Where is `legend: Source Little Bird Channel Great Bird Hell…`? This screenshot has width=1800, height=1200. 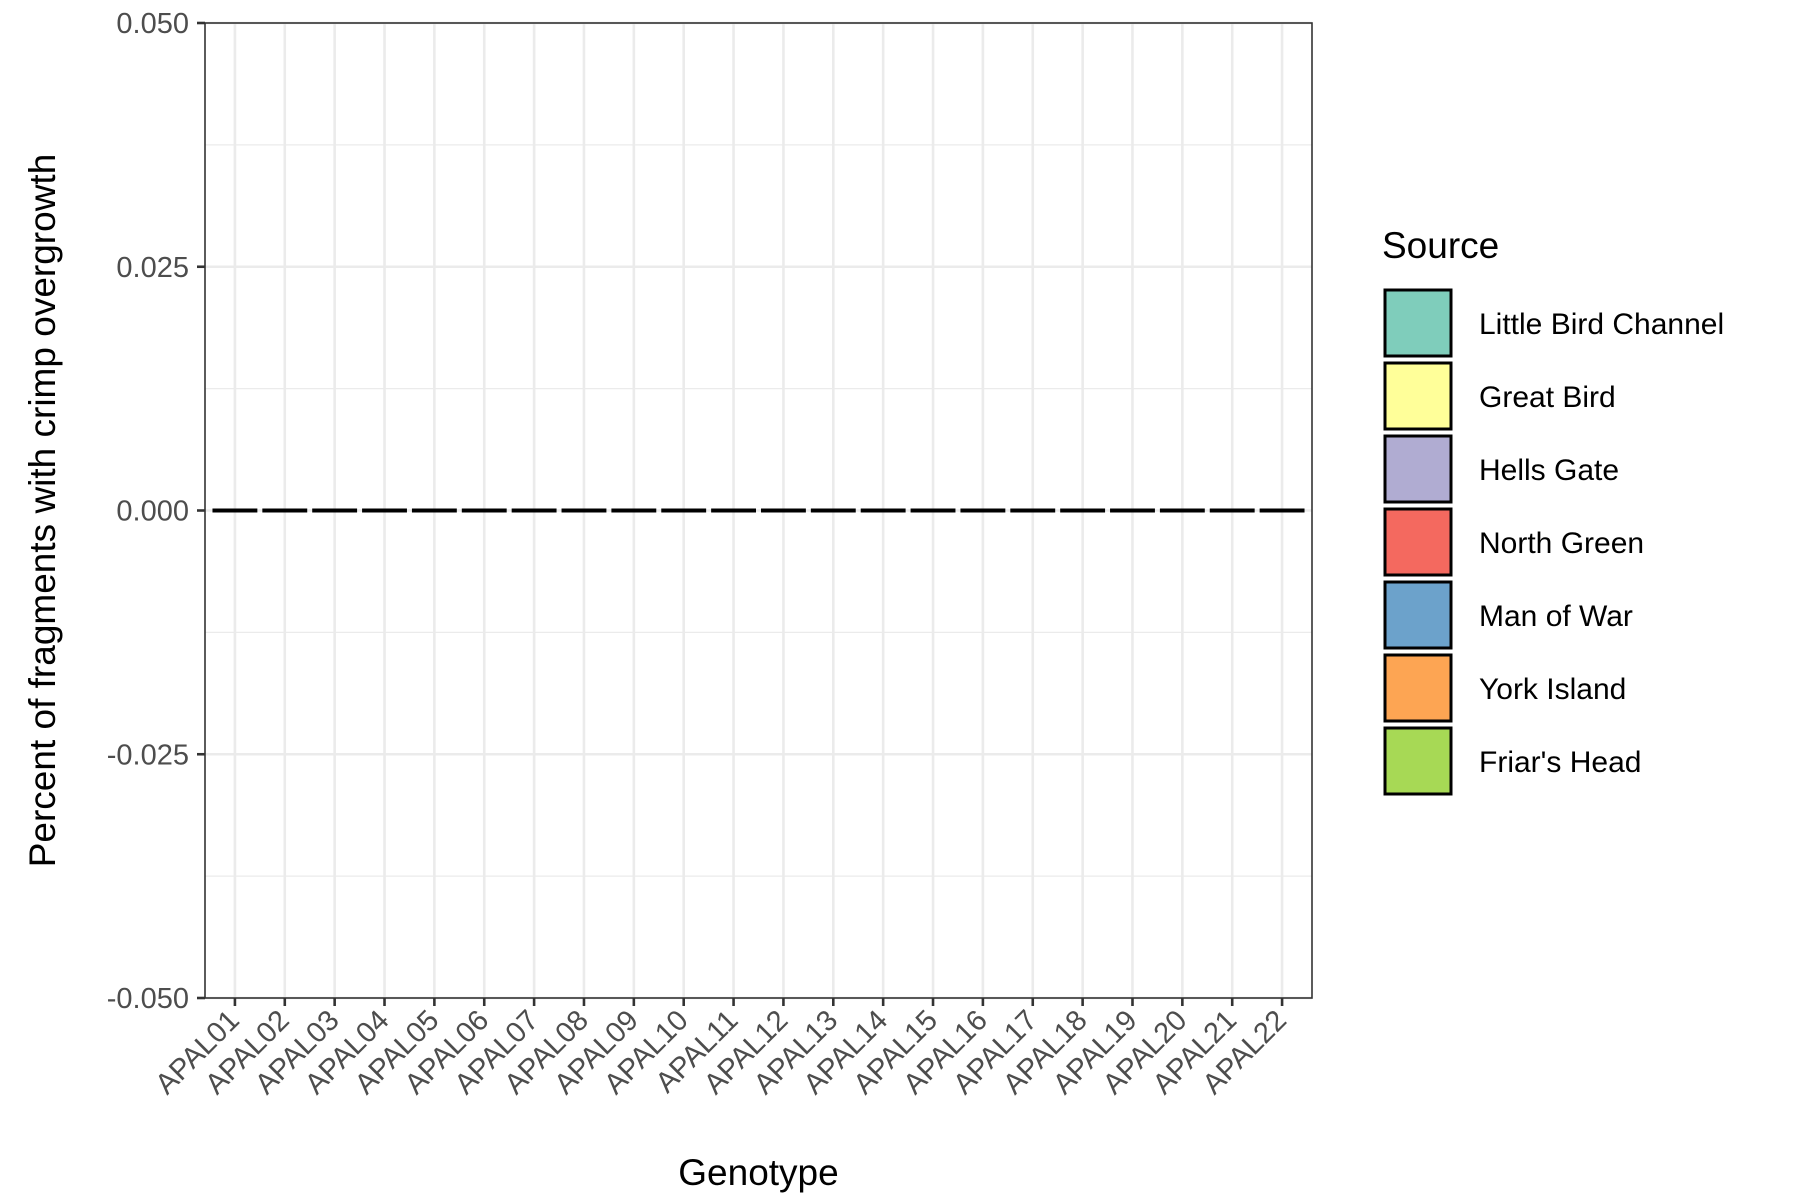 legend: Source Little Bird Channel Great Bird Hell… is located at coordinates (1553, 510).